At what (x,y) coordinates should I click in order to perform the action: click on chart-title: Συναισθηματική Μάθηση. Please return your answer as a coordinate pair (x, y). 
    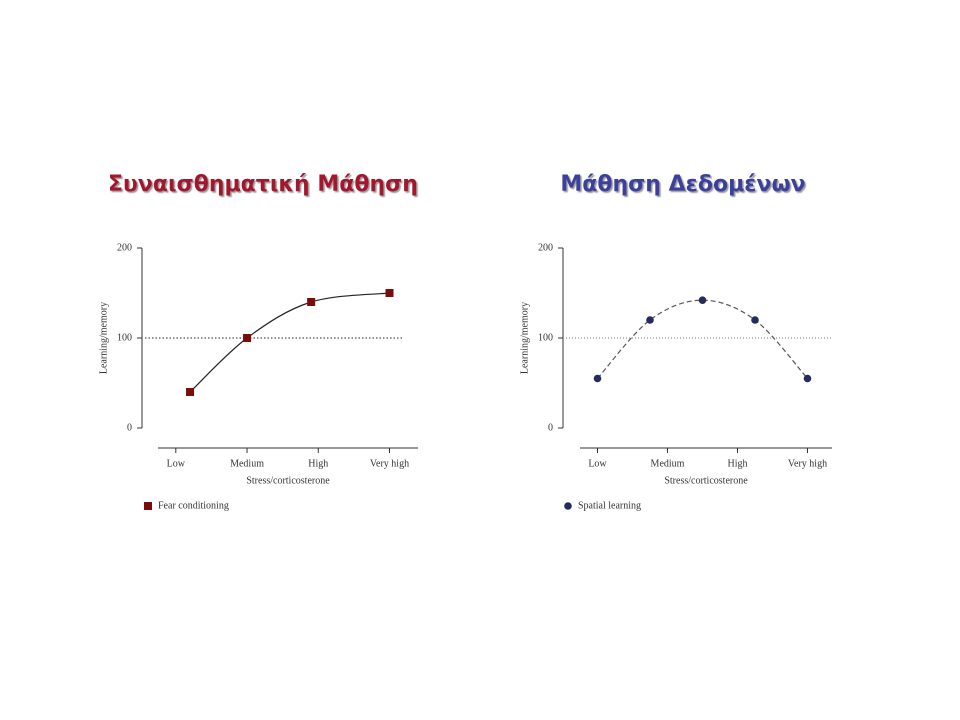
    Looking at the image, I should click on (263, 184).